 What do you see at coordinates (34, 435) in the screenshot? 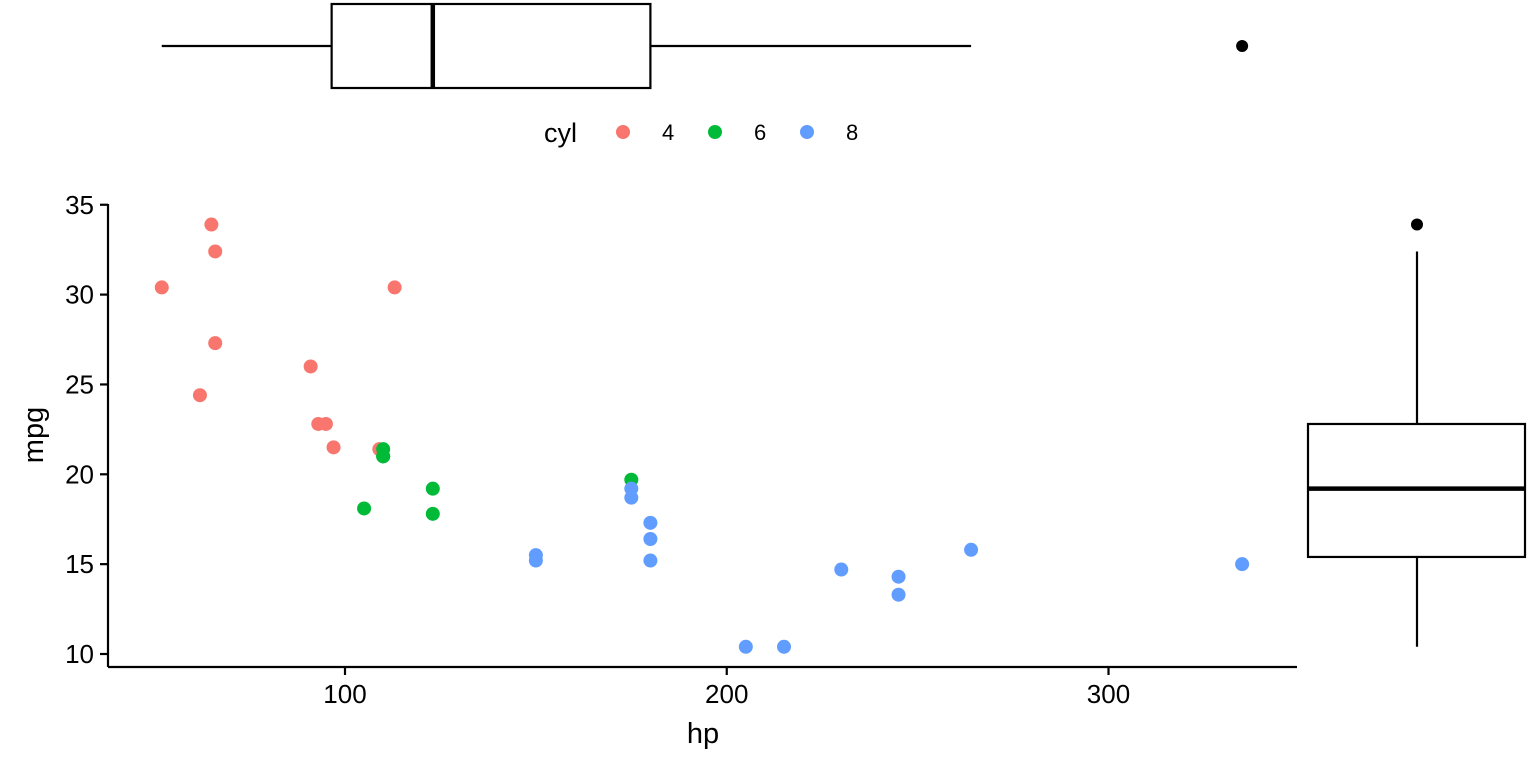
I see `y-axis-title: mpg` at bounding box center [34, 435].